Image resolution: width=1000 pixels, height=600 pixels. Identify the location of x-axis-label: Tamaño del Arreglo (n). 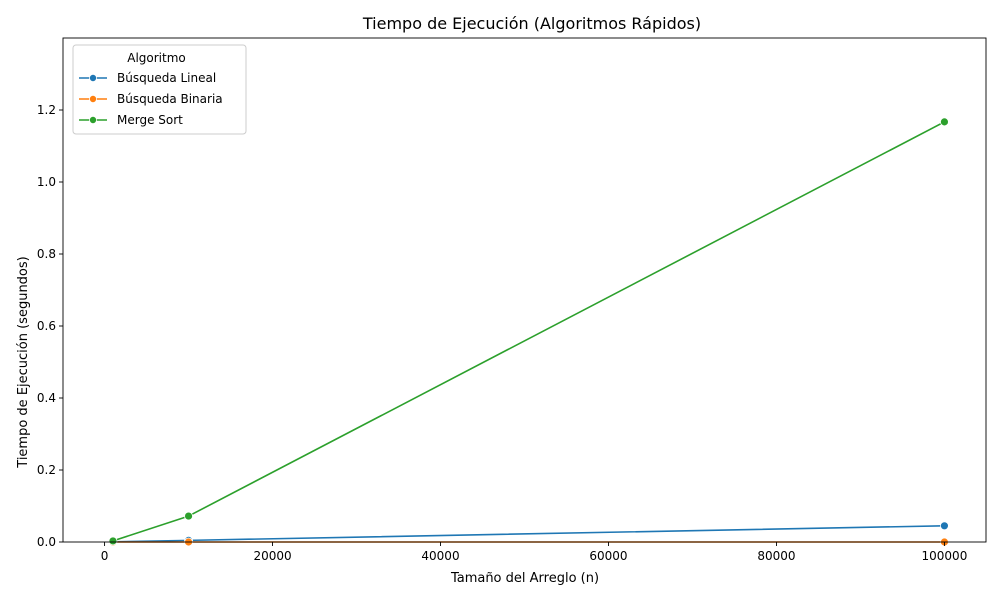
(524, 578).